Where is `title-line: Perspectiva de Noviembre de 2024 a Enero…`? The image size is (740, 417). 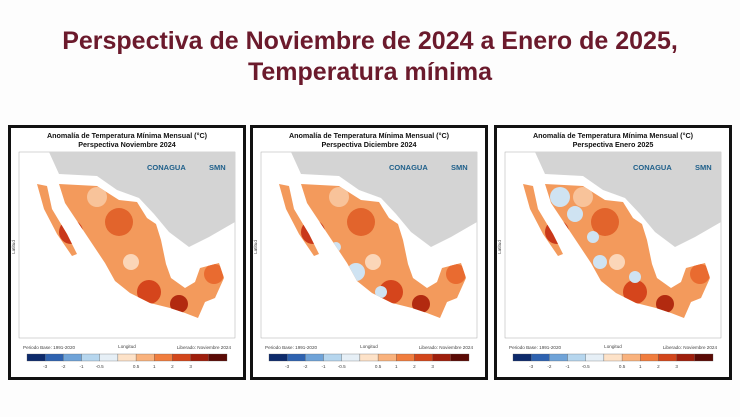
title-line: Perspectiva de Noviembre de 2024 a Enero… is located at coordinates (370, 41).